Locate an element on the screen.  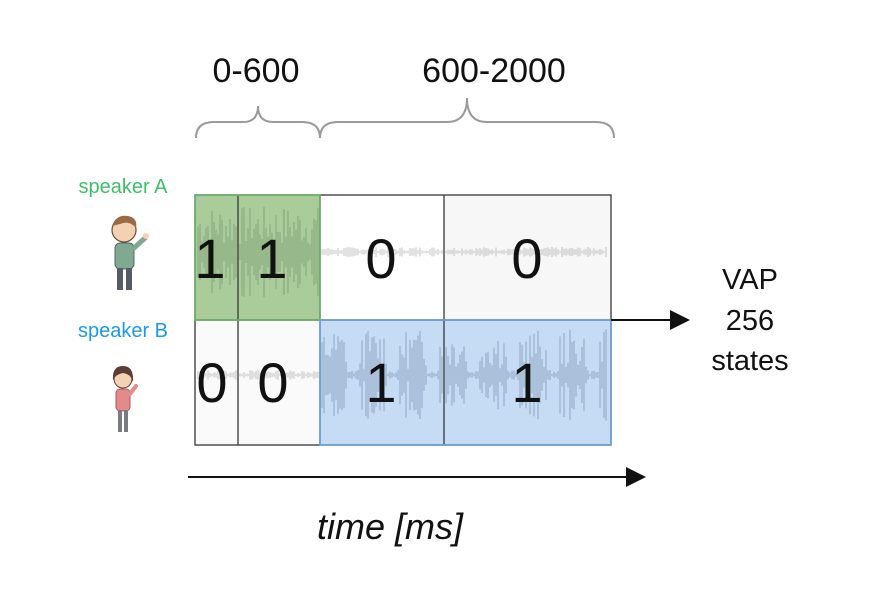
output-label-line1: VAP is located at coordinates (750, 280).